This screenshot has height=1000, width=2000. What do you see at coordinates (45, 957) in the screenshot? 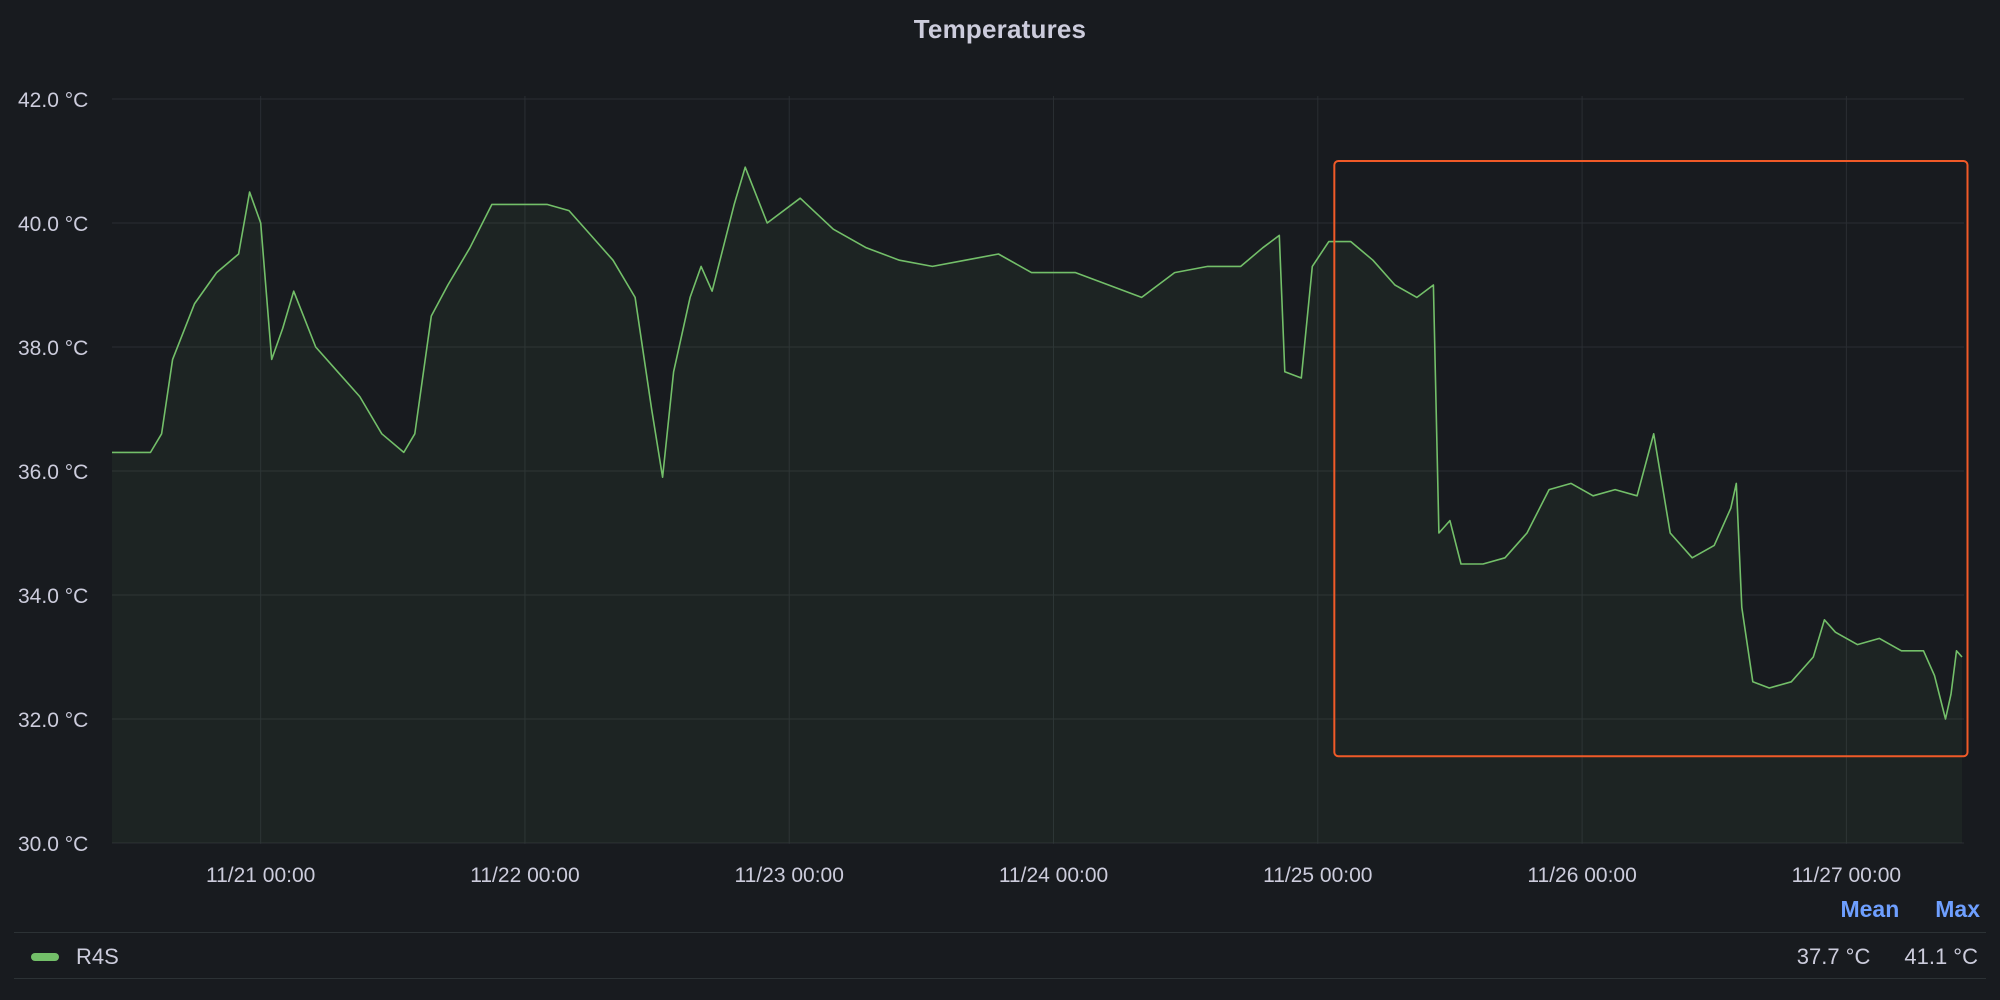
I see `legend-swatch` at bounding box center [45, 957].